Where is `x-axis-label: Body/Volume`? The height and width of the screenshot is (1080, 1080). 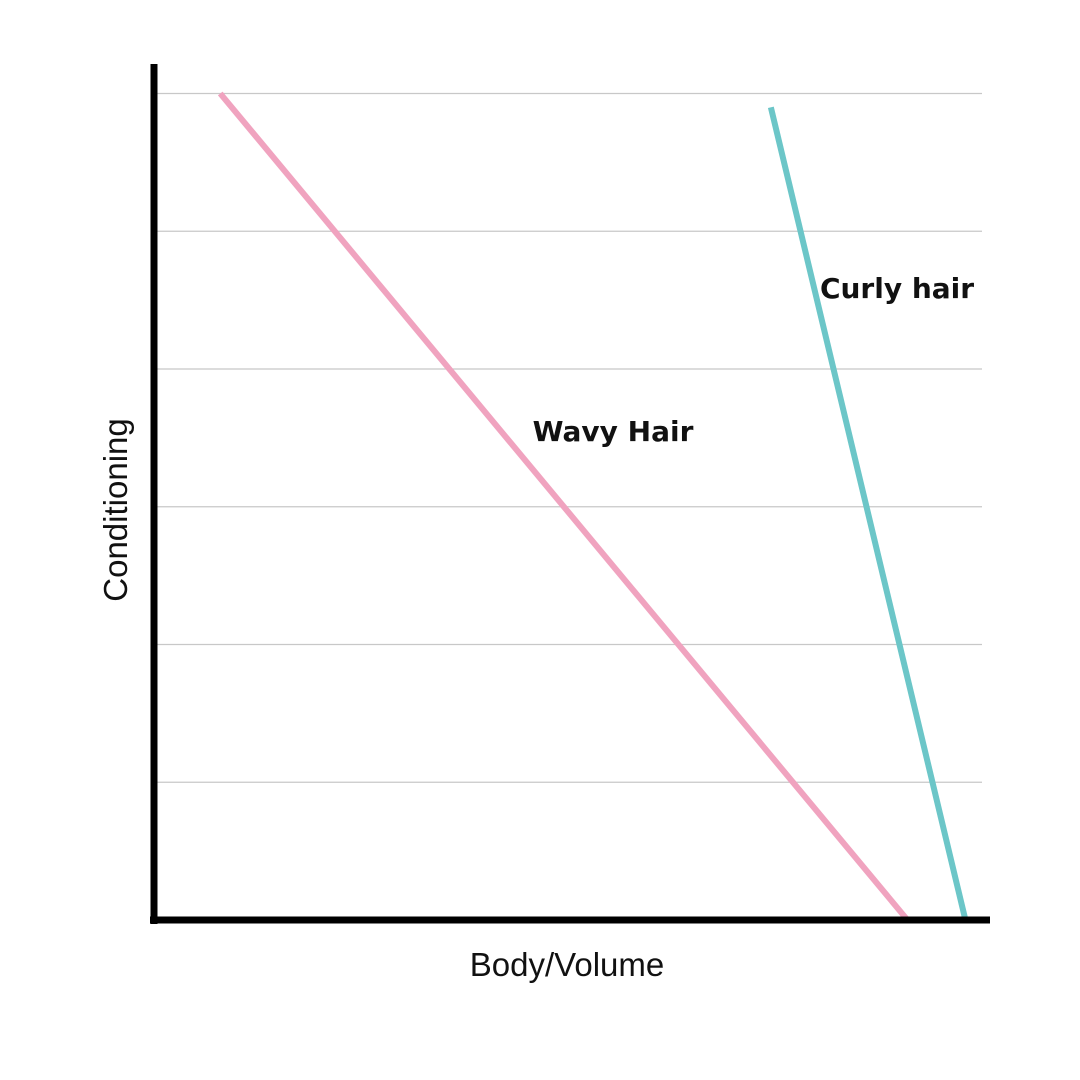 x-axis-label: Body/Volume is located at coordinates (567, 964).